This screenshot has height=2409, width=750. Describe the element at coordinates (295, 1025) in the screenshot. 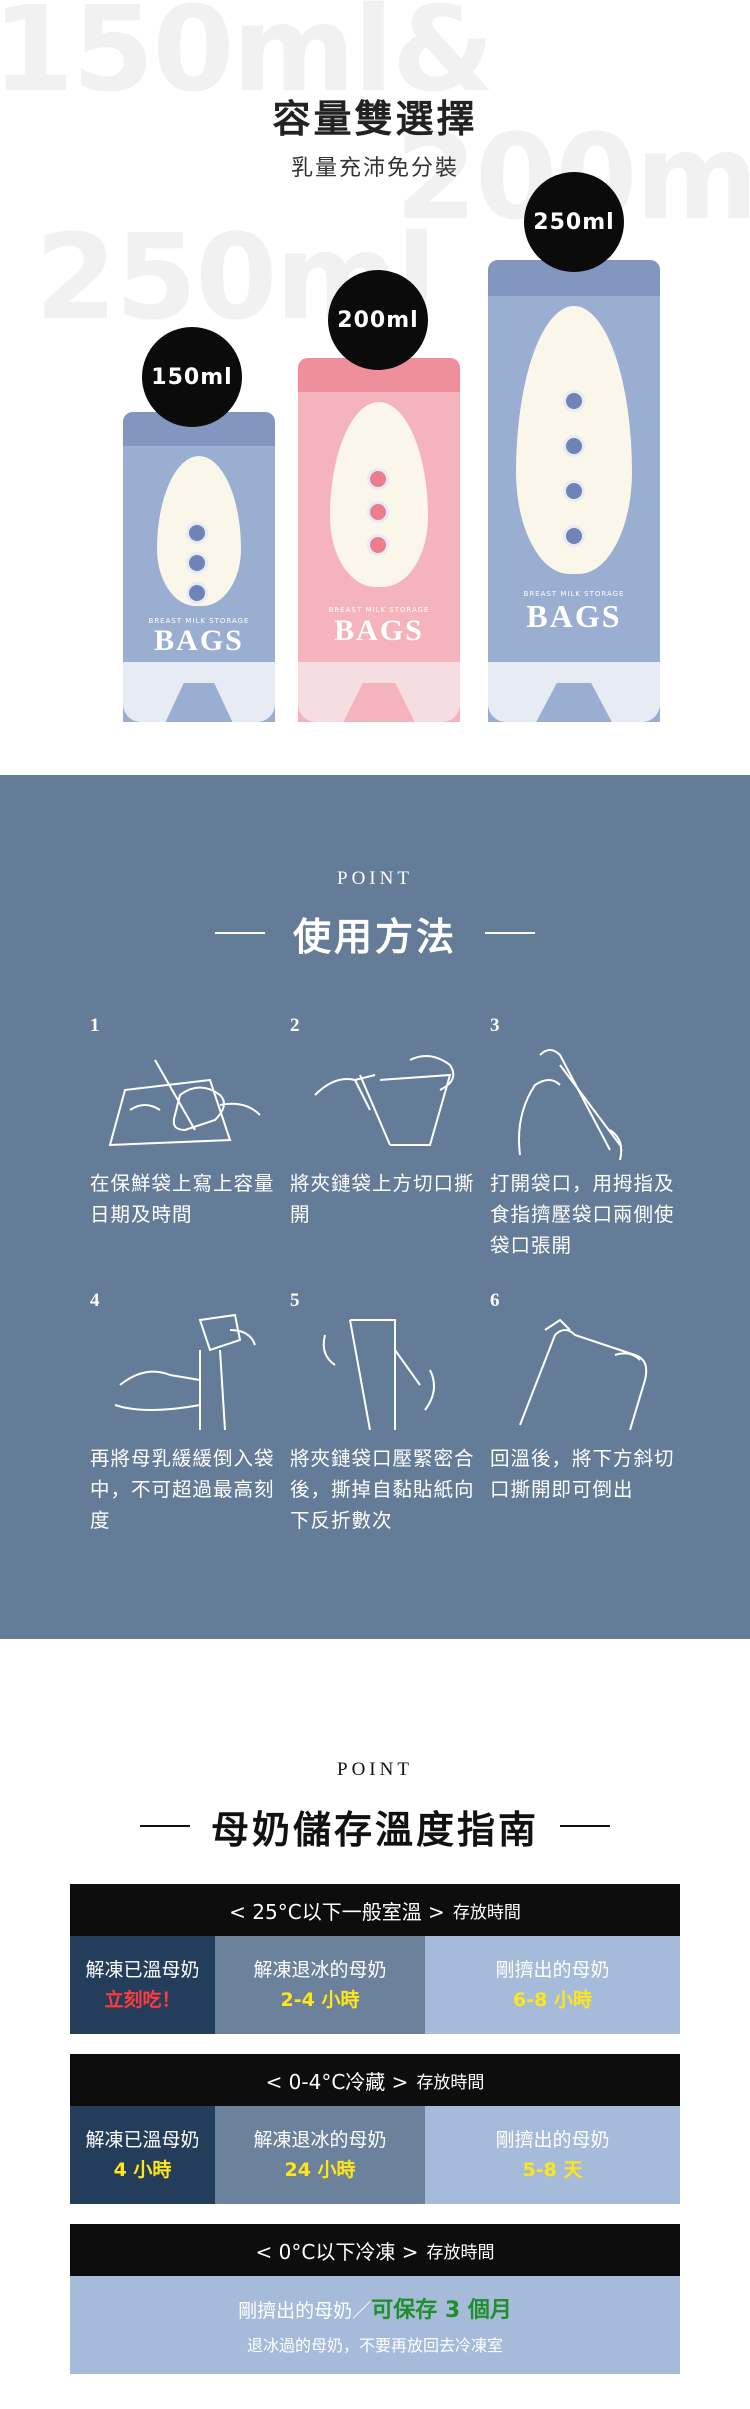

I see `step-number: 2` at that location.